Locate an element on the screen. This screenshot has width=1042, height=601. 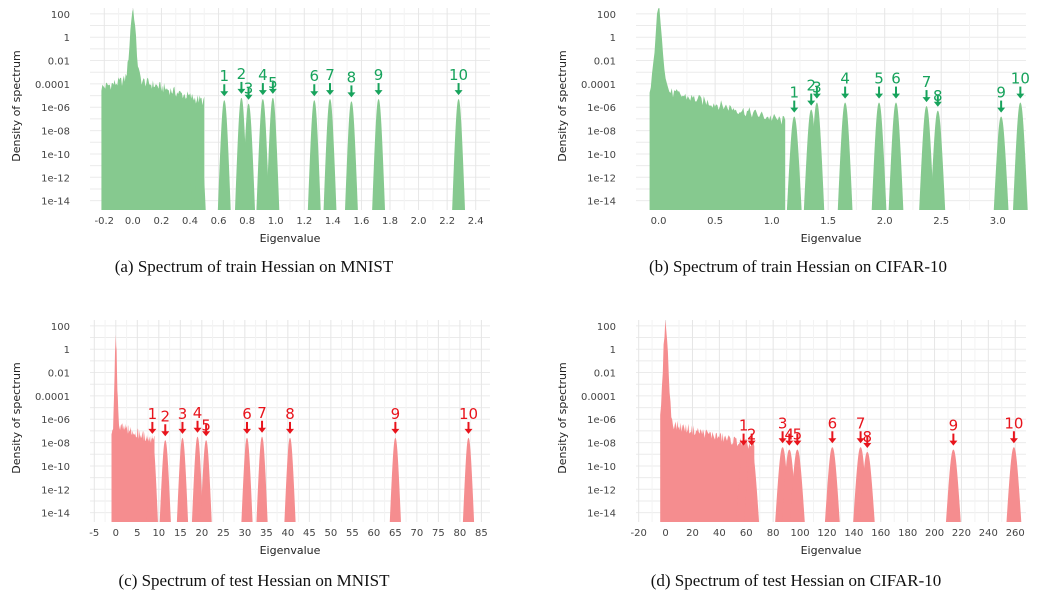
x-tick-label: 140 is located at coordinates (853, 533).